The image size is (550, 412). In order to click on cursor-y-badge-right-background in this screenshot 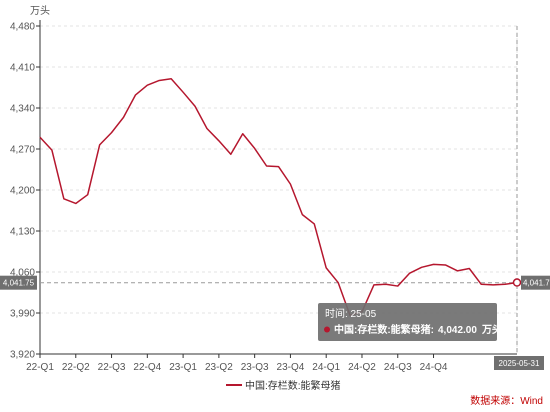, I will do `click(535, 282)`.